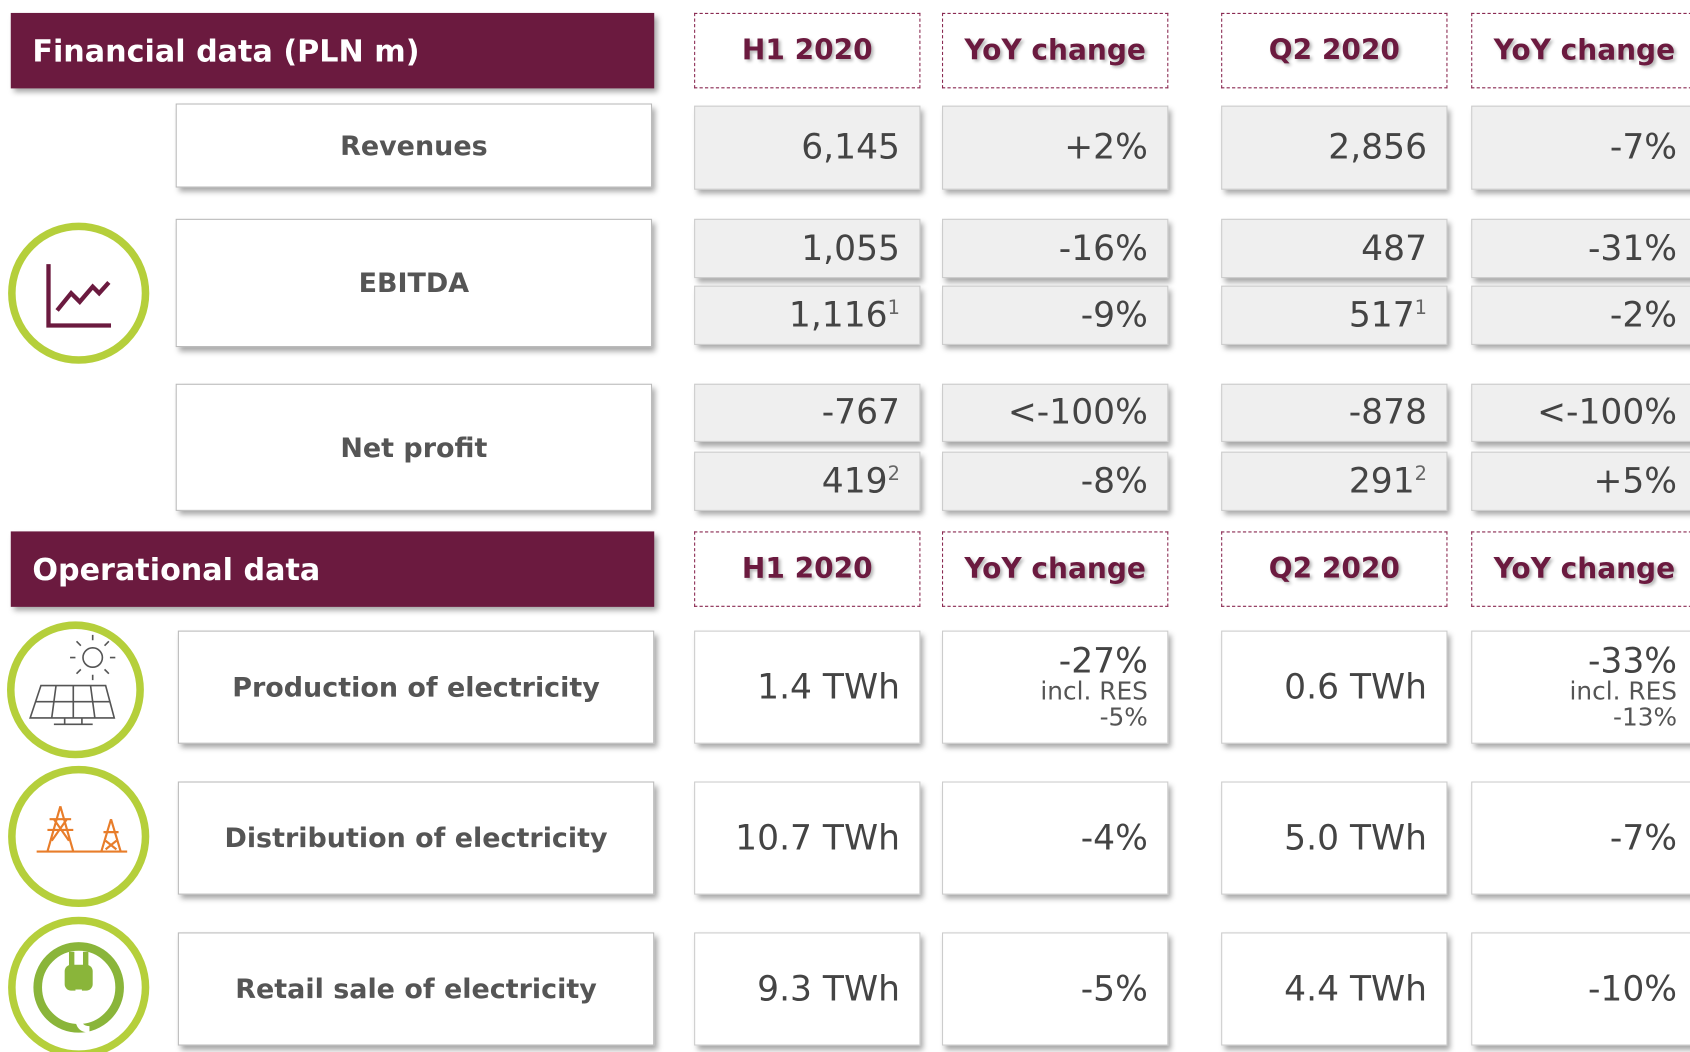 The width and height of the screenshot is (1690, 1052). What do you see at coordinates (1334, 315) in the screenshot?
I see `value-cell: 5171` at bounding box center [1334, 315].